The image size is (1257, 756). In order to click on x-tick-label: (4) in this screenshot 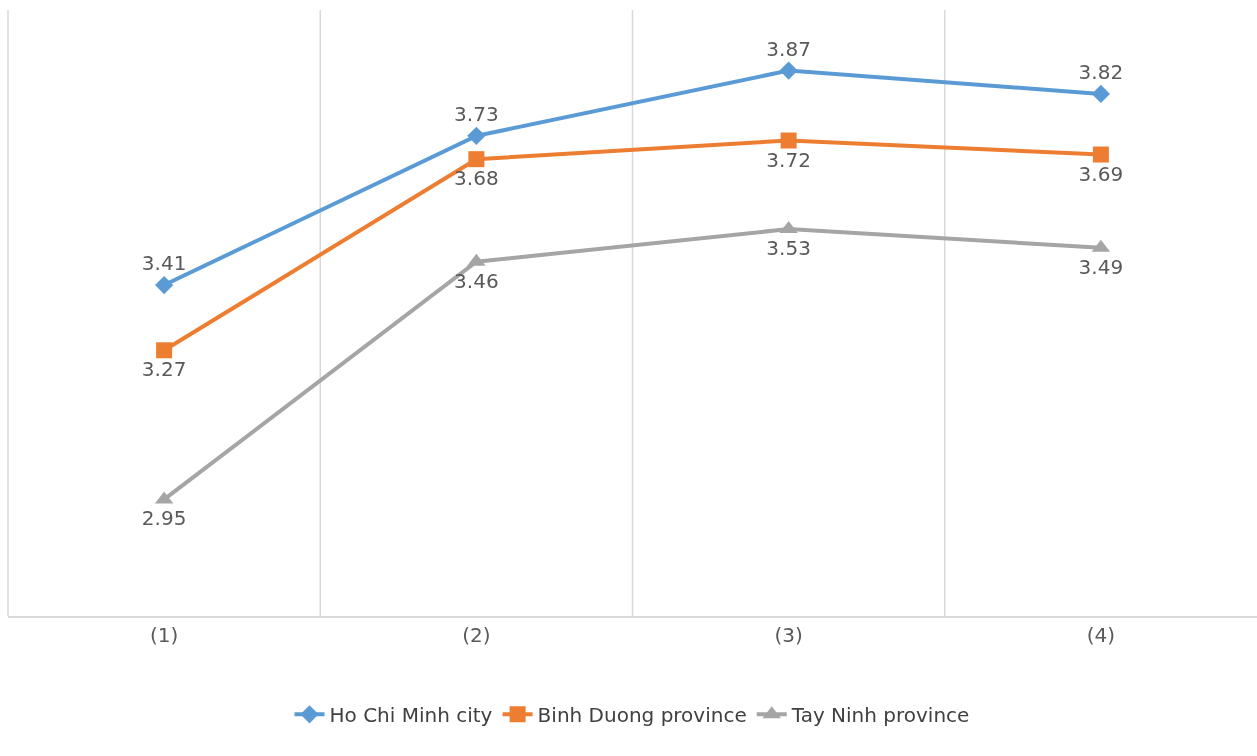, I will do `click(1101, 634)`.